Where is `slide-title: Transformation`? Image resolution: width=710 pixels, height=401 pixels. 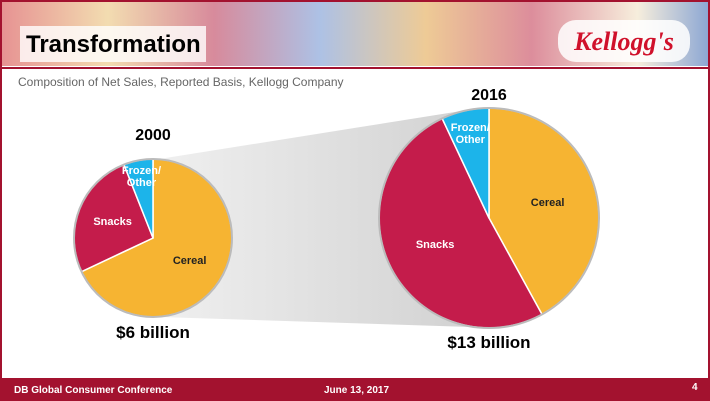
slide-title: Transformation is located at coordinates (113, 44).